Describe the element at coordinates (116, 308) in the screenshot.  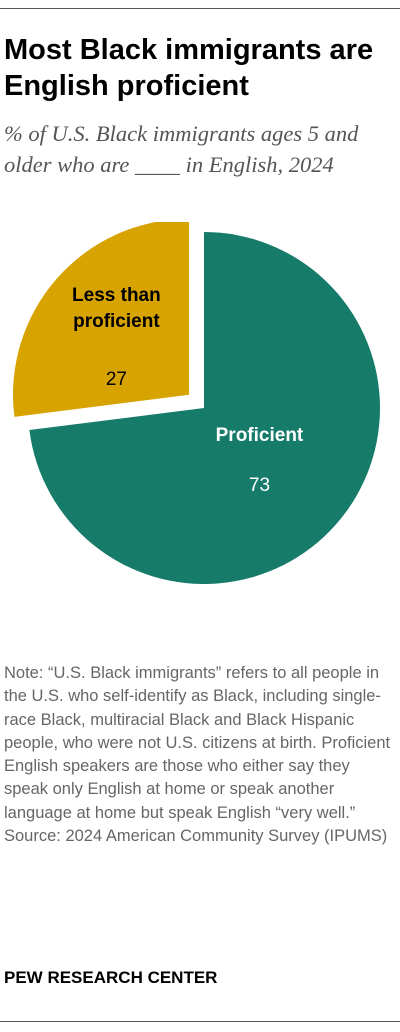
I see `slice-label: Less than proficient` at that location.